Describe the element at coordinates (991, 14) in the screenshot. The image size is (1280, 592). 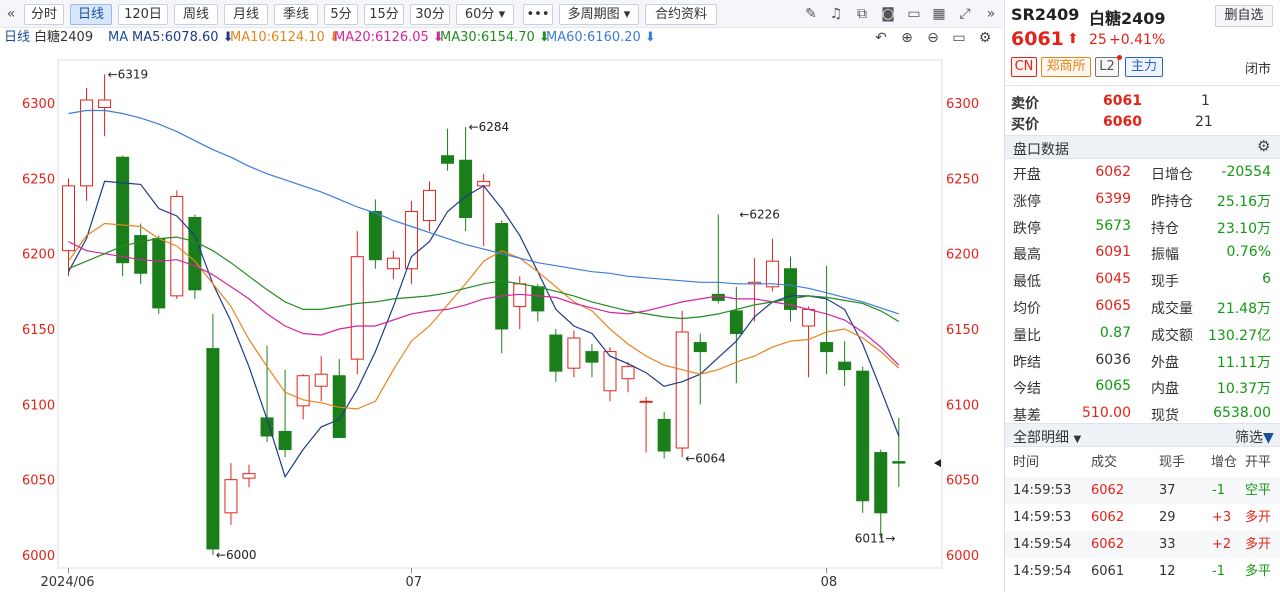
I see `double-chevron-right-icon: »` at that location.